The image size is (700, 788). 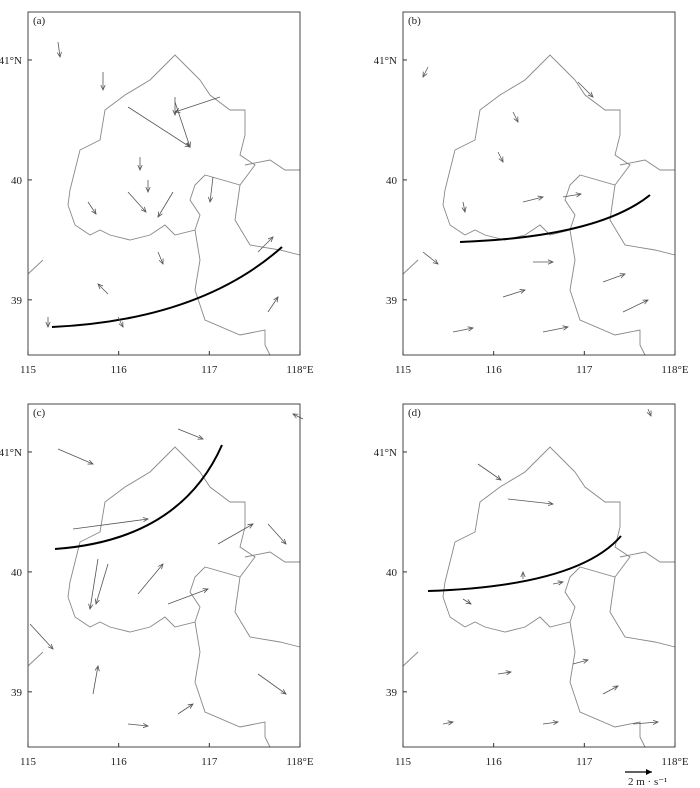 What do you see at coordinates (414, 21) in the screenshot?
I see `panel-label: (b)` at bounding box center [414, 21].